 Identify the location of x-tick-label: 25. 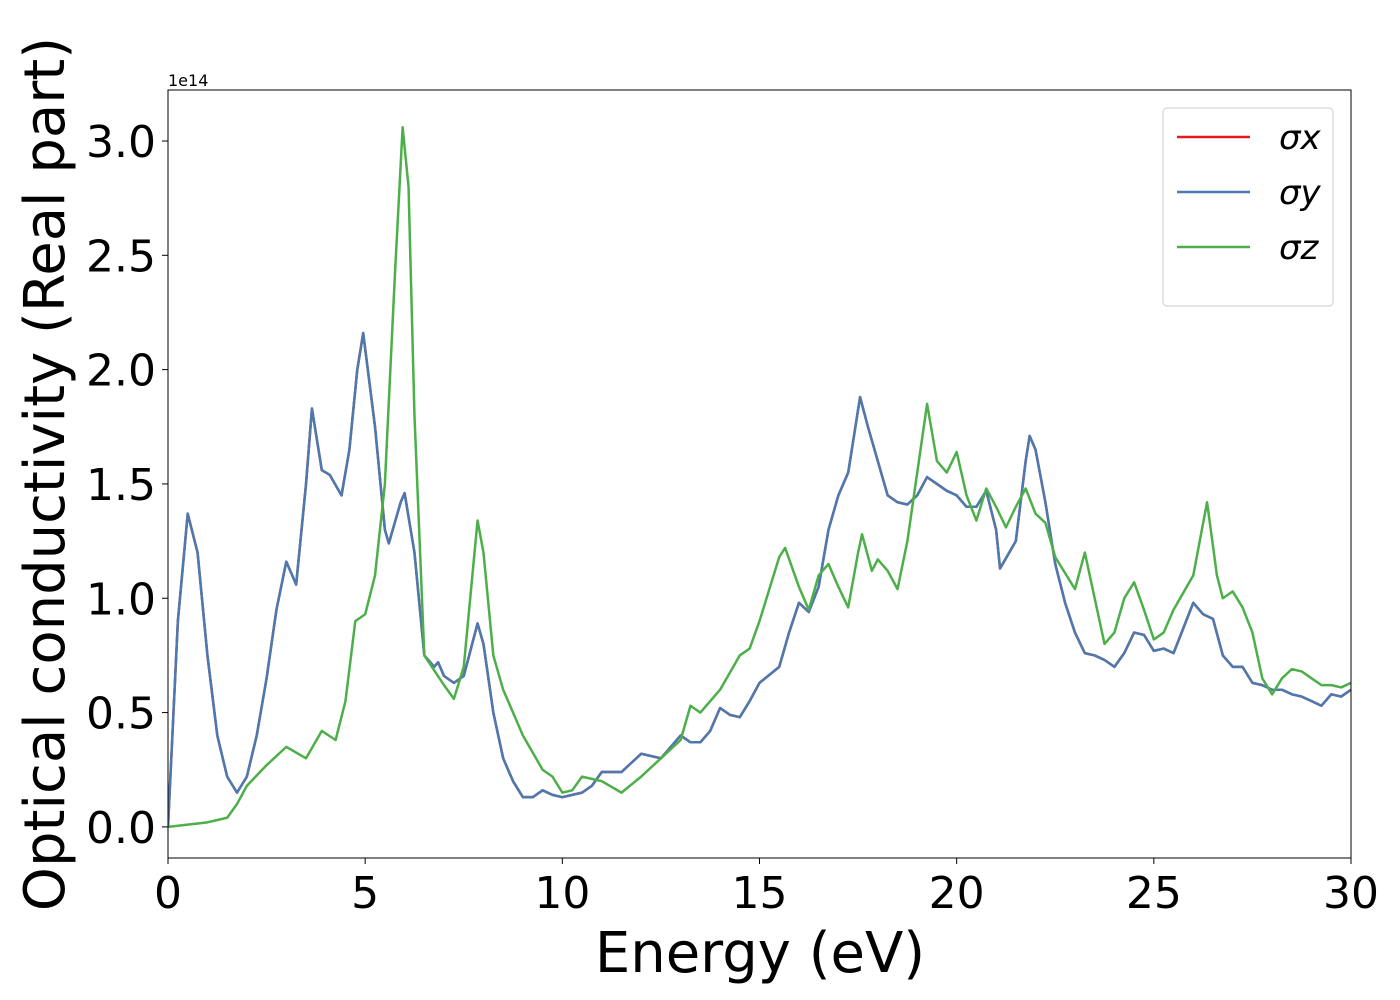
(1154, 893).